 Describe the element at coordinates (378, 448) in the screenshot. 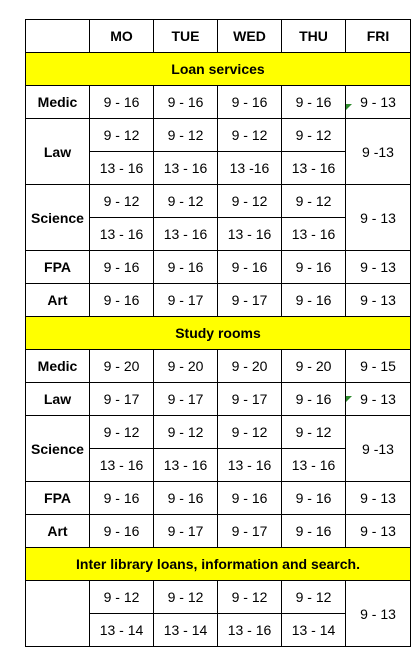

I see `friday-hours-cell: 9 -13` at that location.